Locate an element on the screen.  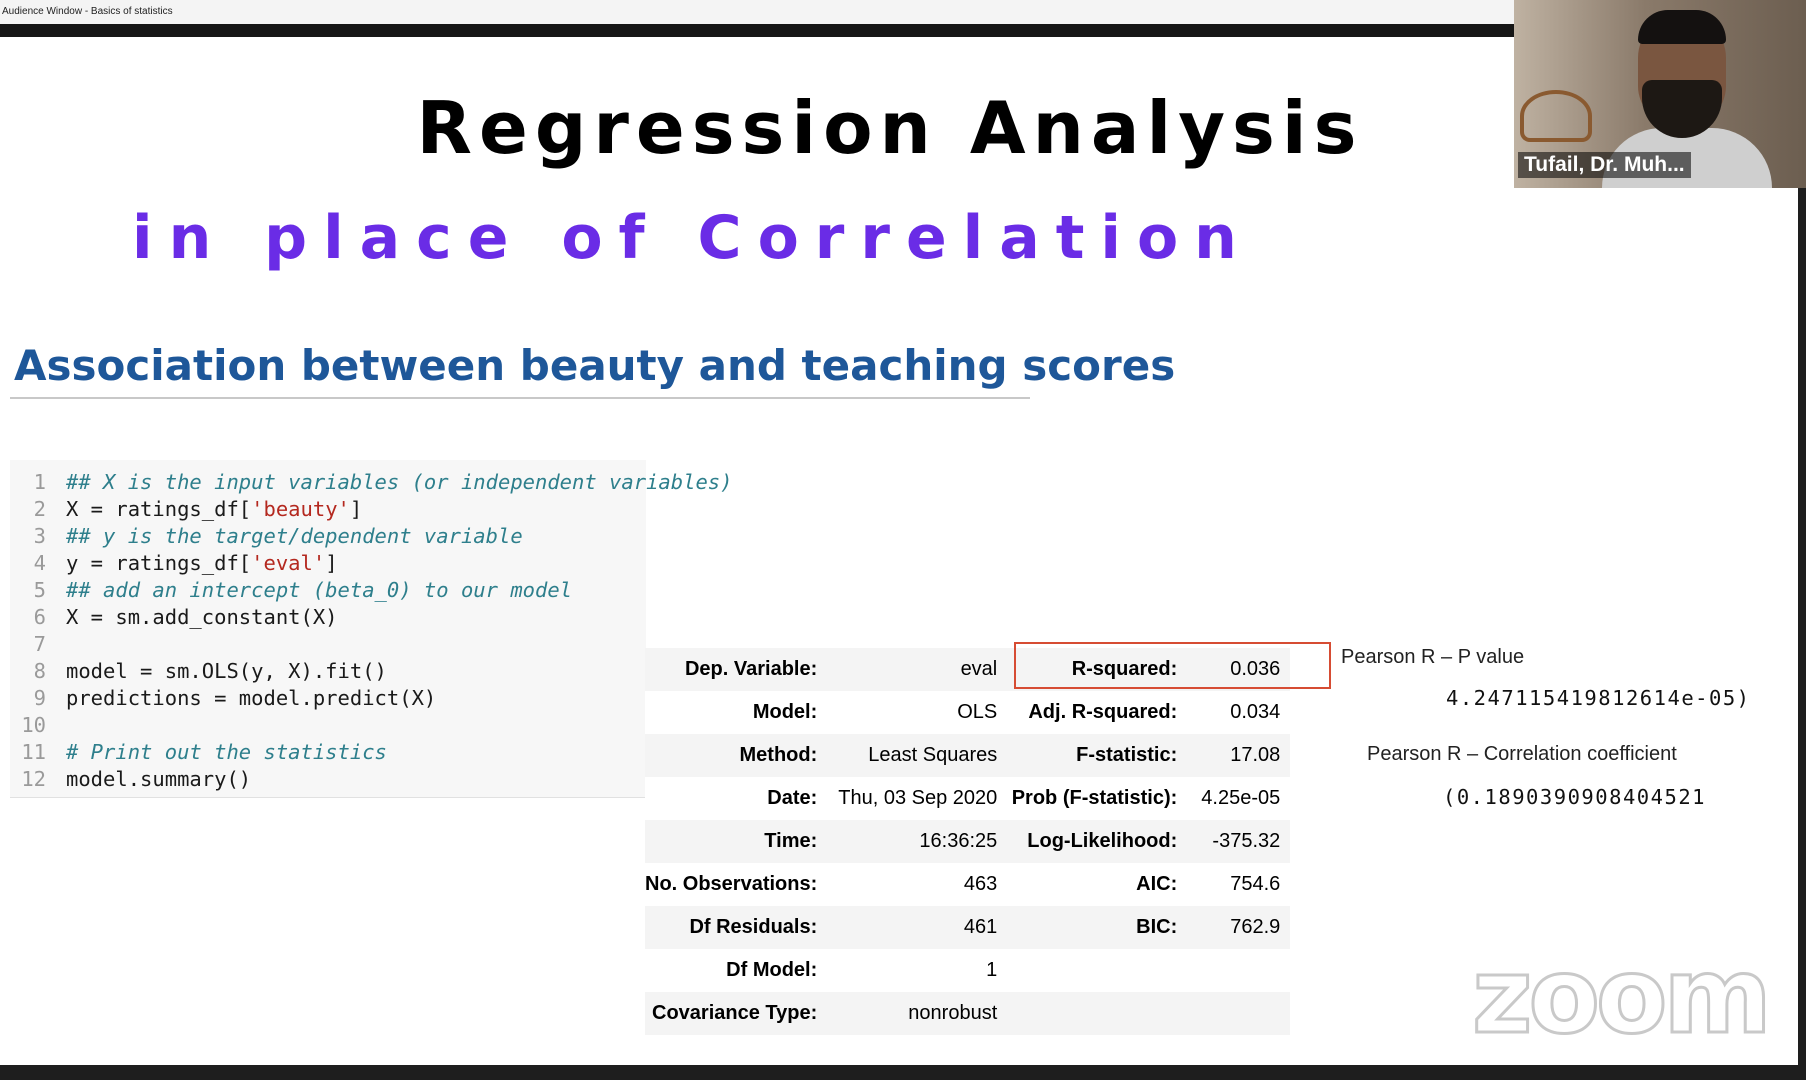
r-squared-highlight is located at coordinates (1172, 665).